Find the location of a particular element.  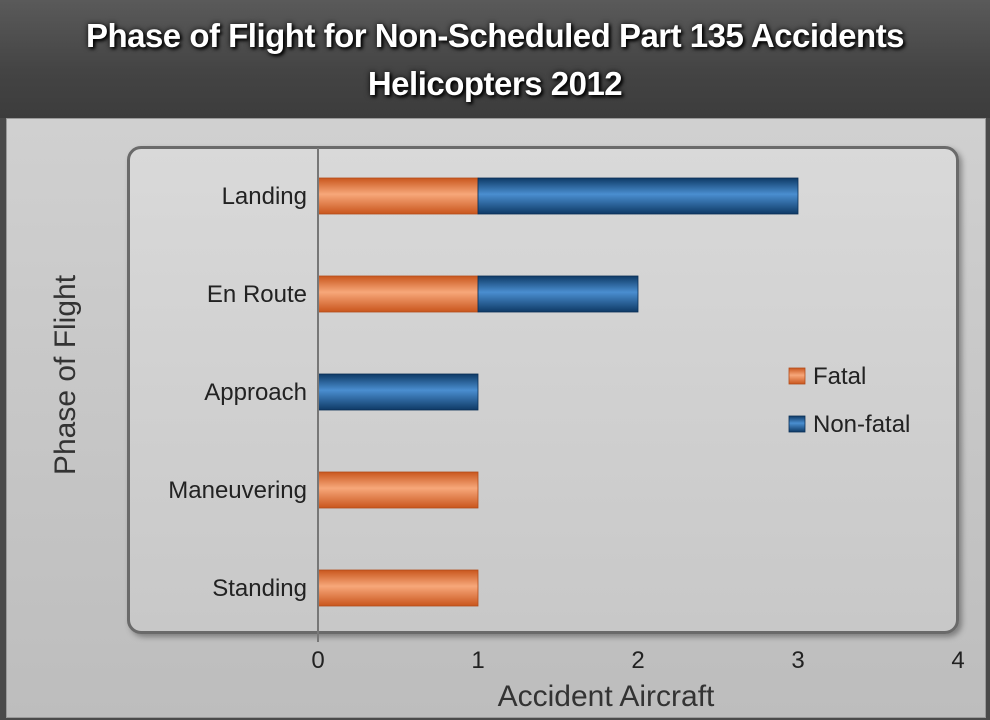

x-tick-label: 4 is located at coordinates (957, 660).